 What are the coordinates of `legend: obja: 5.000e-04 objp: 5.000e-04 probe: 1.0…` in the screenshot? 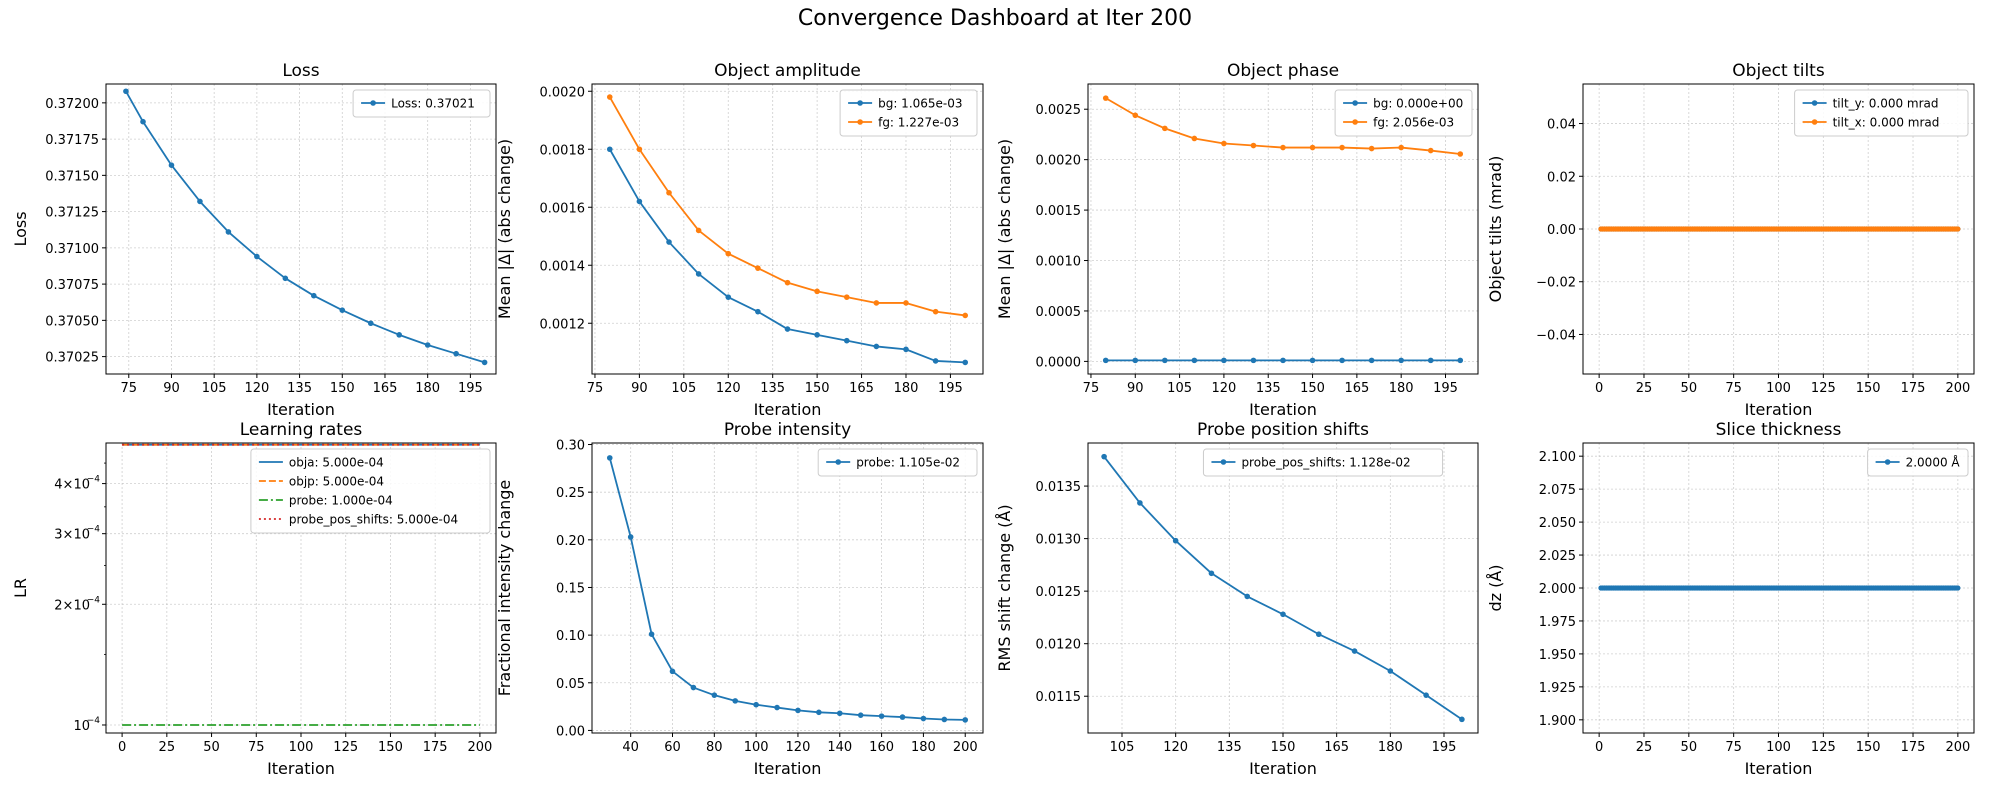 It's located at (370, 491).